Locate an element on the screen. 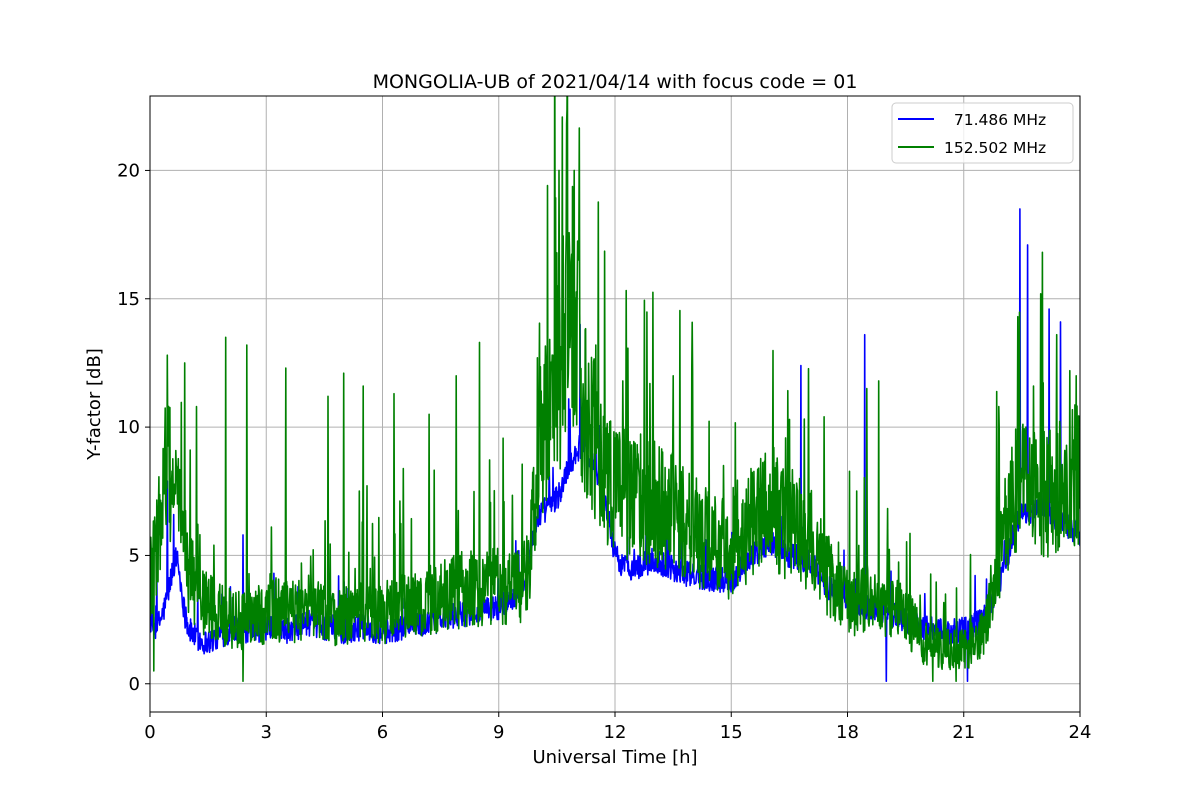  x-tick-label: 6 is located at coordinates (382, 732).